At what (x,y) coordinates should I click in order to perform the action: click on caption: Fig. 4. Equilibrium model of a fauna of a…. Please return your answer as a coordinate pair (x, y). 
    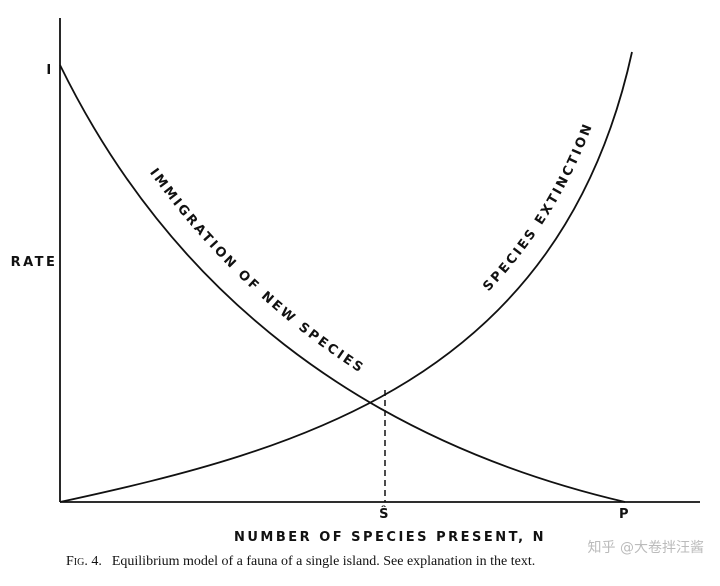
    Looking at the image, I should click on (300, 561).